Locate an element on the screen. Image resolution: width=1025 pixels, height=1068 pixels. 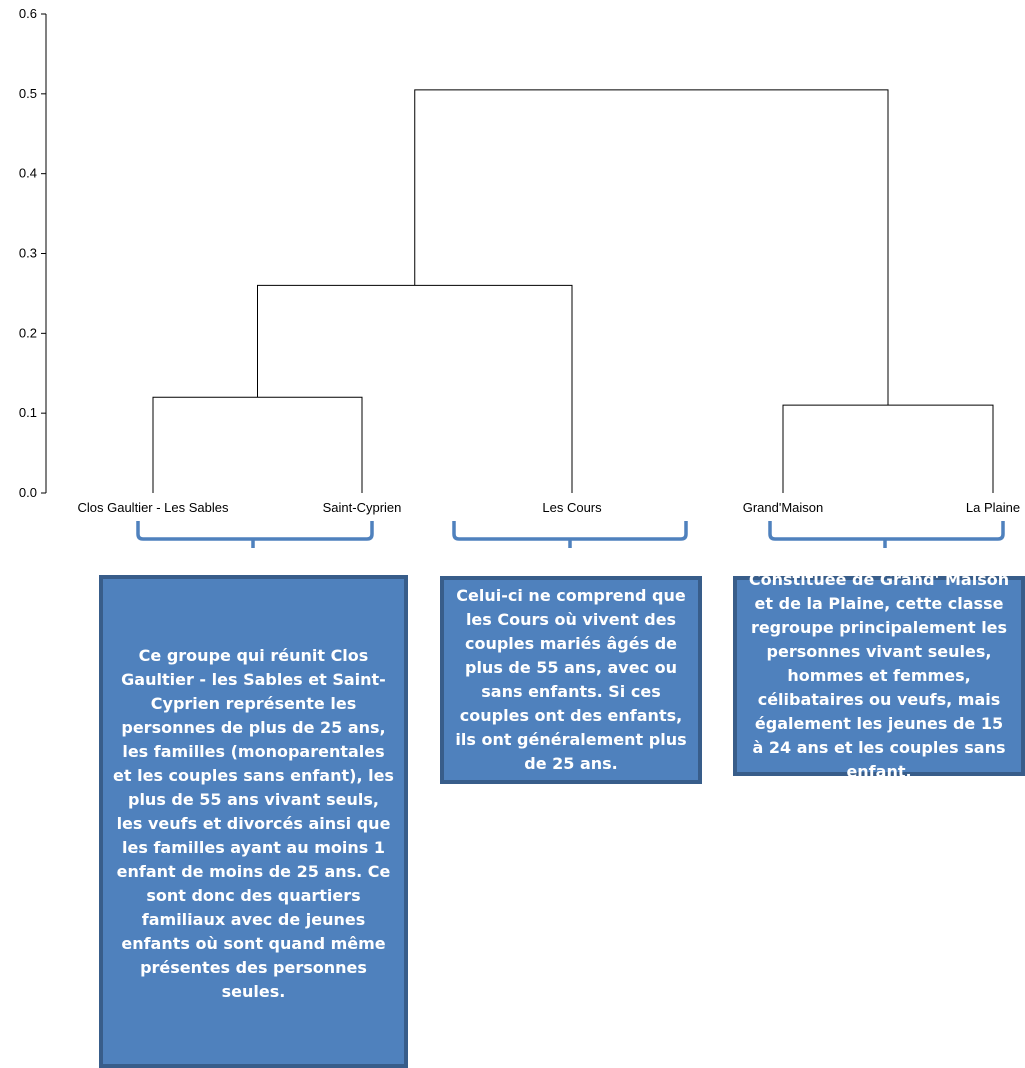
leaf-label: La Plaine is located at coordinates (993, 507).